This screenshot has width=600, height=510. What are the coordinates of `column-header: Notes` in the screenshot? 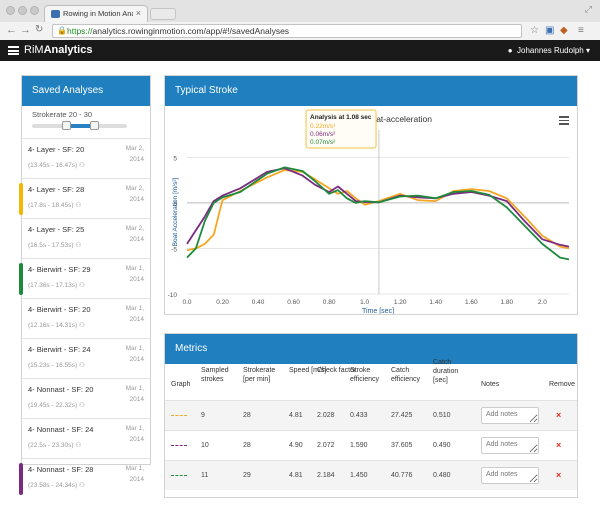 It's located at (490, 384).